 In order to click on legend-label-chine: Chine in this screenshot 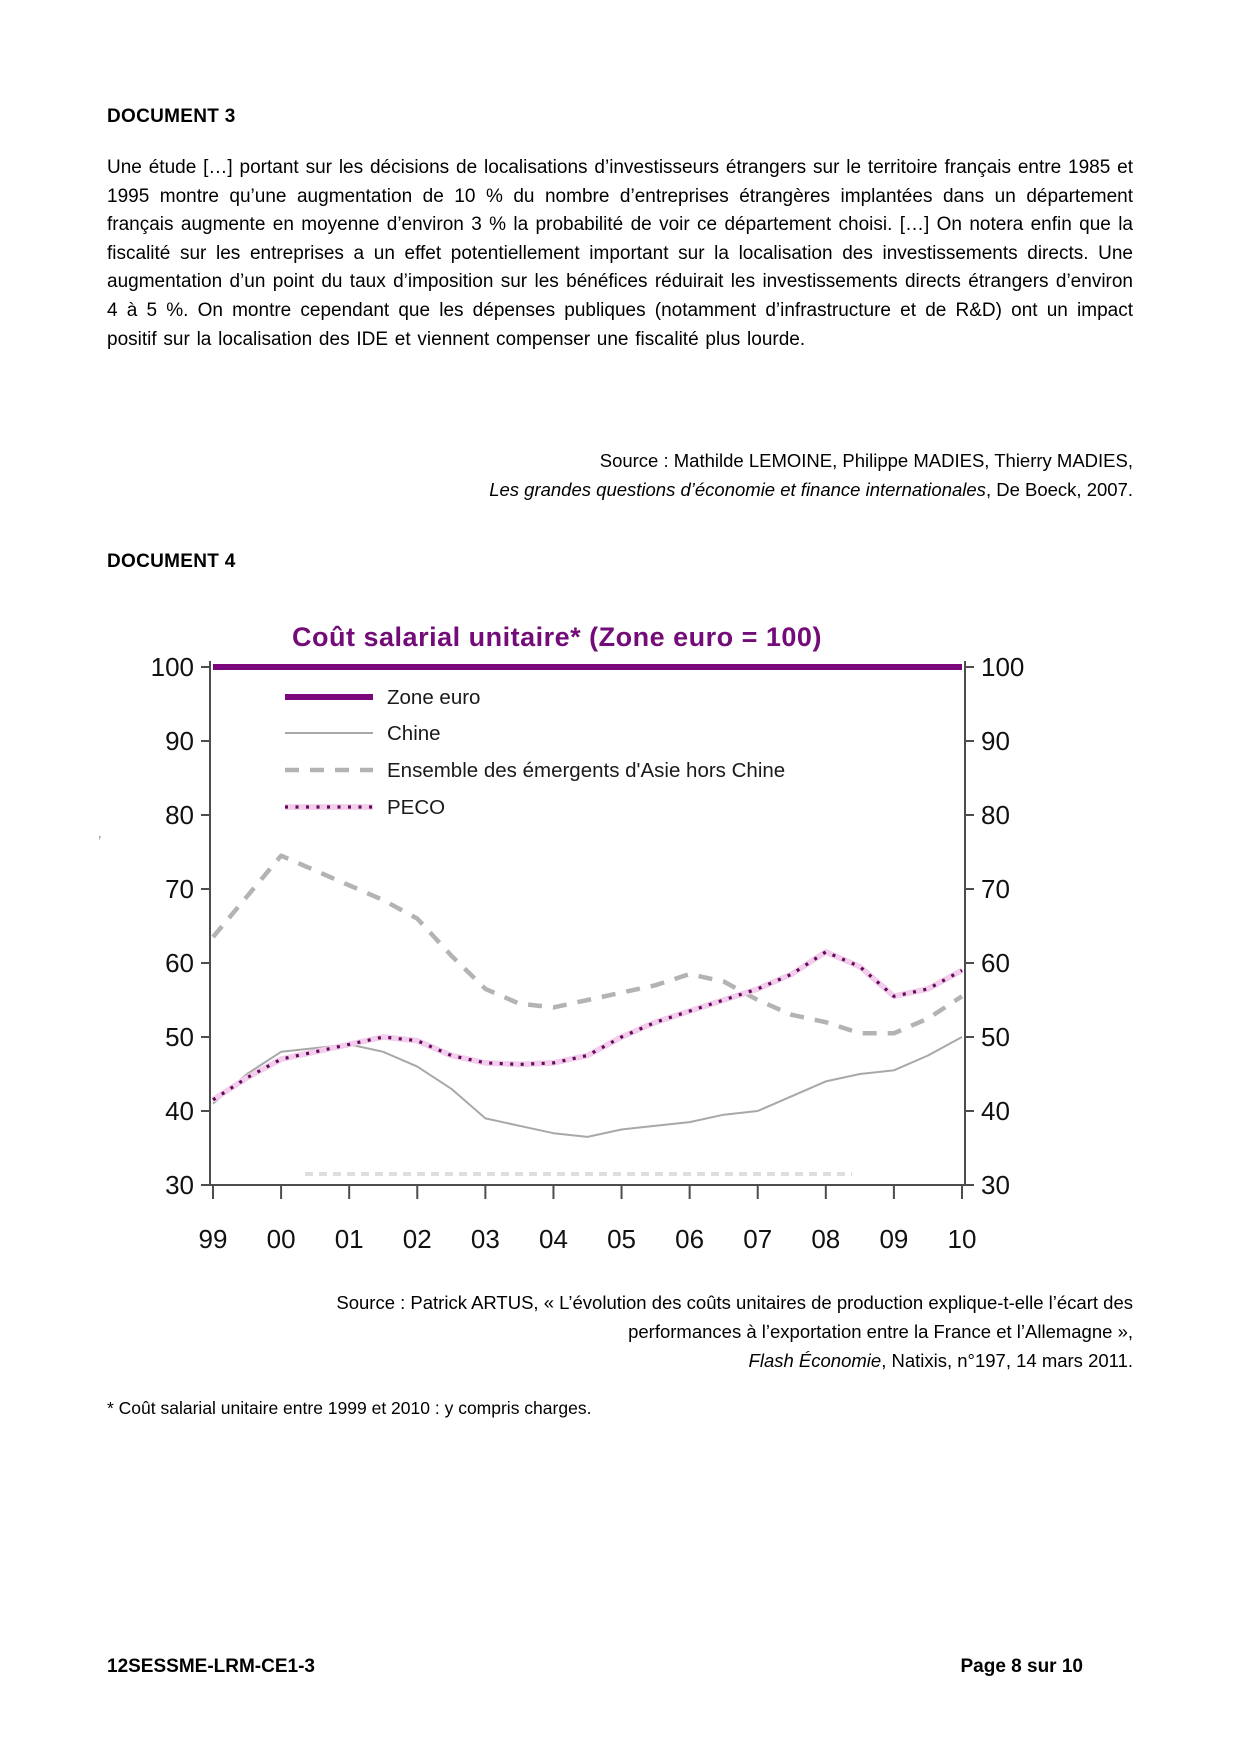, I will do `click(414, 733)`.